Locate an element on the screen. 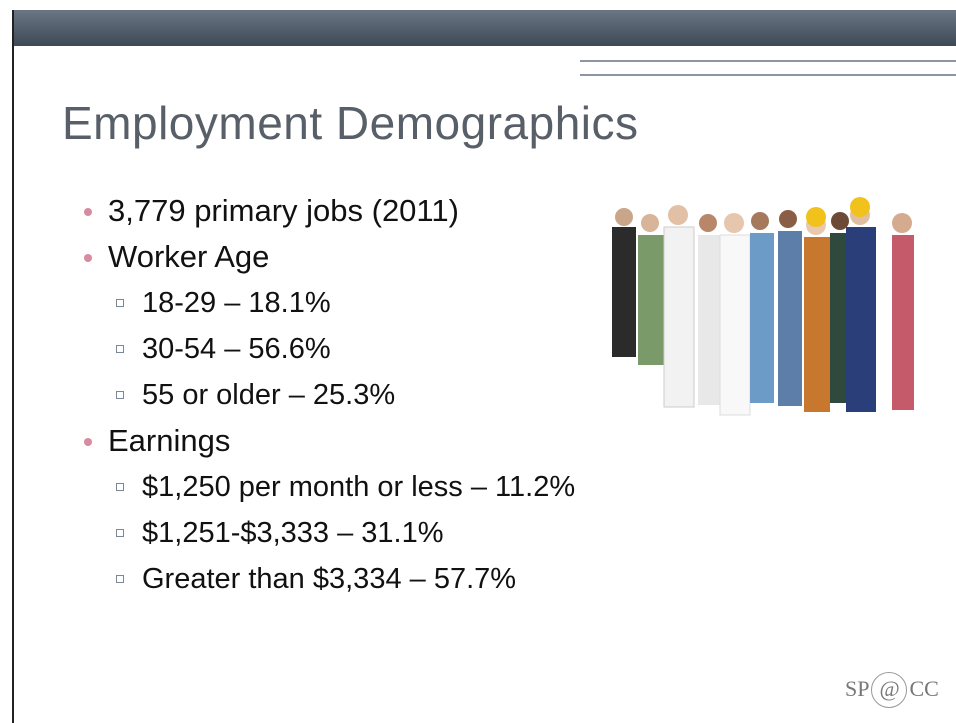 The height and width of the screenshot is (723, 956). slide-edge is located at coordinates (13, 366).